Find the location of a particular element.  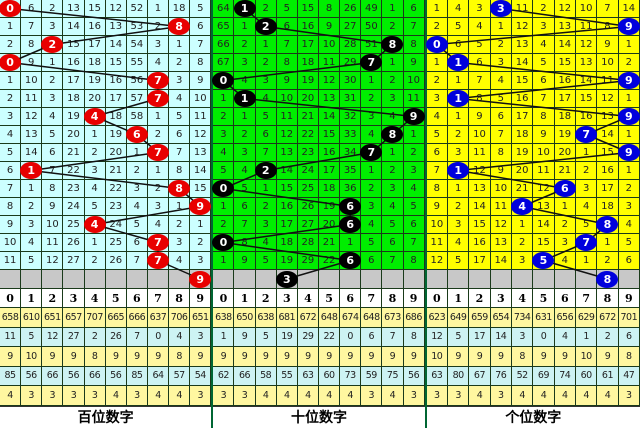

stat-cell: 61 is located at coordinates (608, 376).